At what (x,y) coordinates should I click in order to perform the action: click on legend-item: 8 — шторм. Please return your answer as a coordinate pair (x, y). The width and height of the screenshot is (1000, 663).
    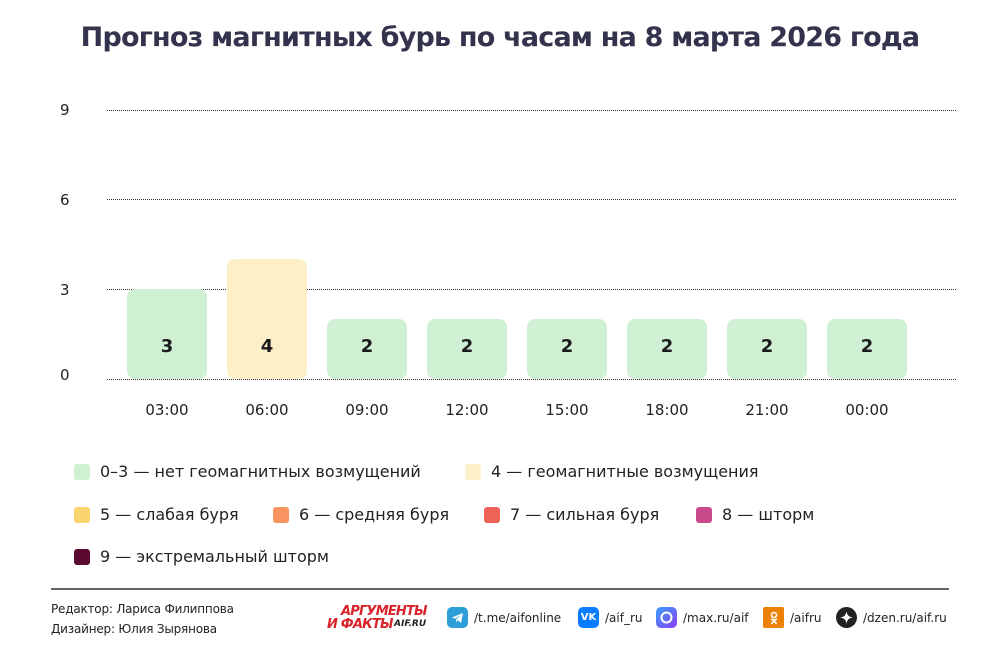
    Looking at the image, I should click on (755, 514).